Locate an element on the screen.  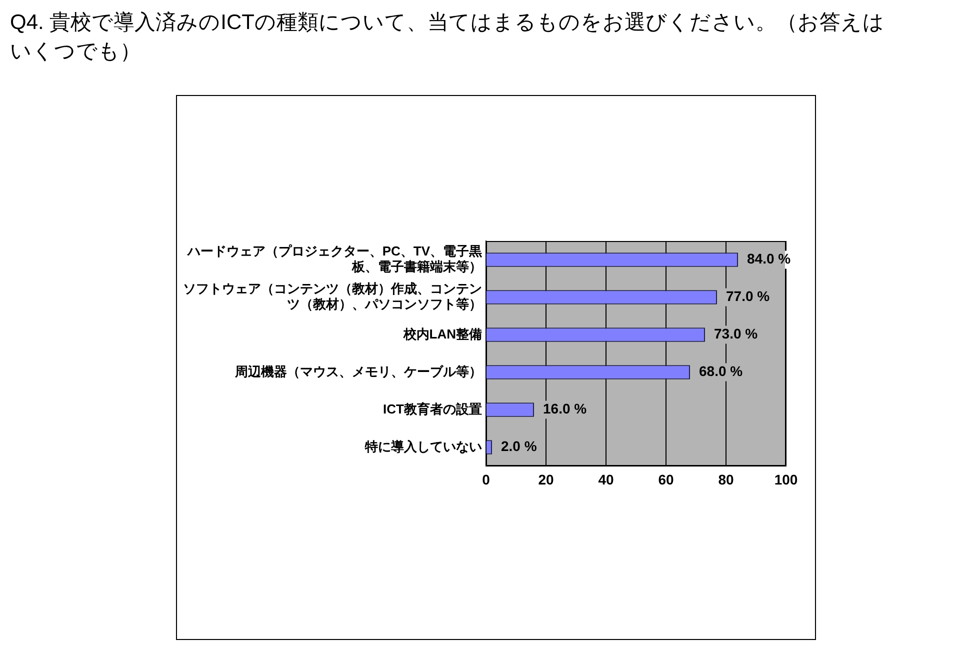
data-label: 2.0 % is located at coordinates (519, 446).